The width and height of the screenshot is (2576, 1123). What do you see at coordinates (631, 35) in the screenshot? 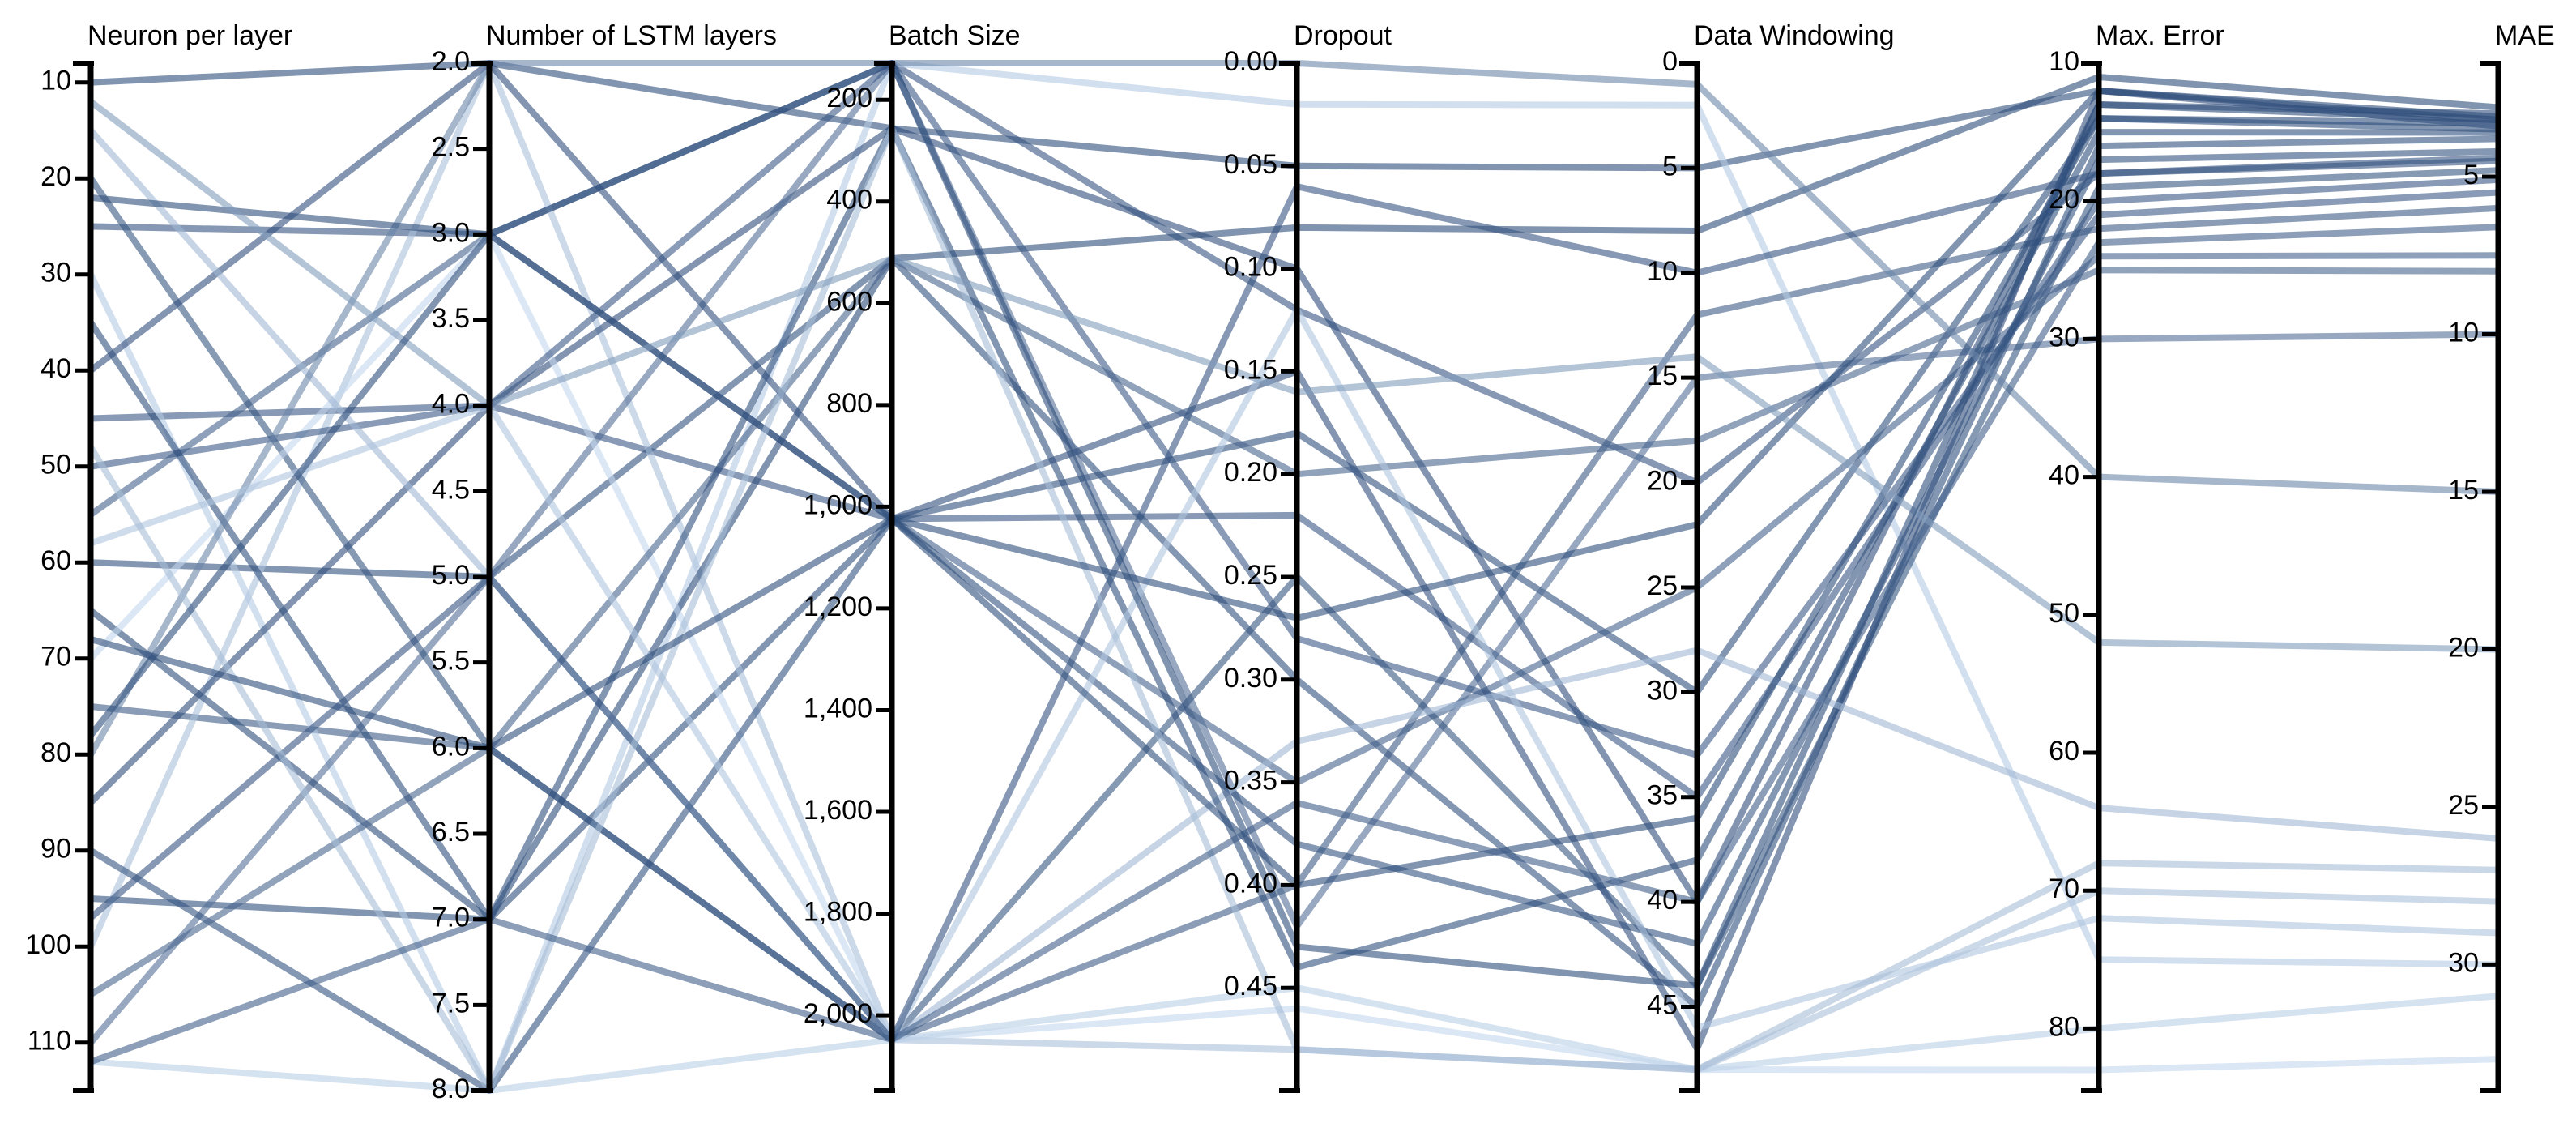
I see `axis-title: Number of LSTM layers` at bounding box center [631, 35].